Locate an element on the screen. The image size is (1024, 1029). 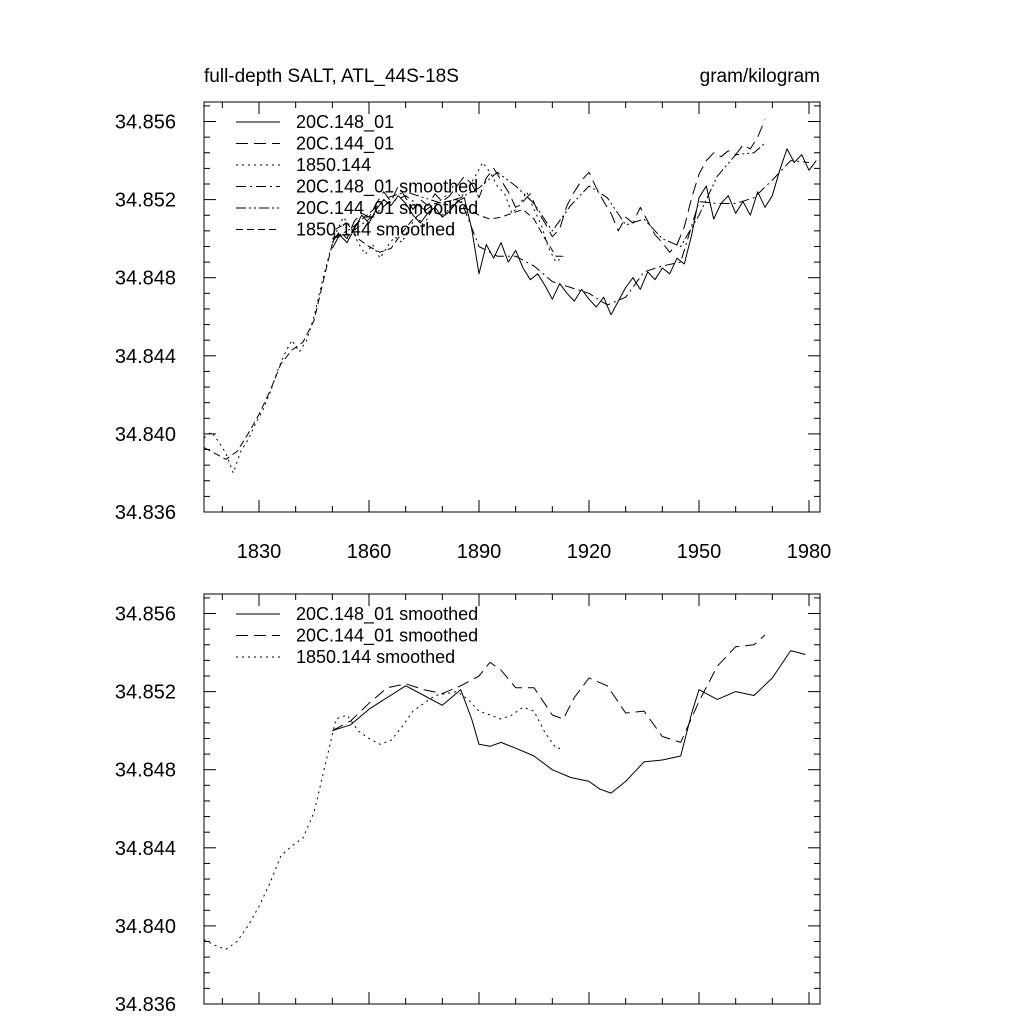
x-tick-label: 1950 is located at coordinates (699, 552).